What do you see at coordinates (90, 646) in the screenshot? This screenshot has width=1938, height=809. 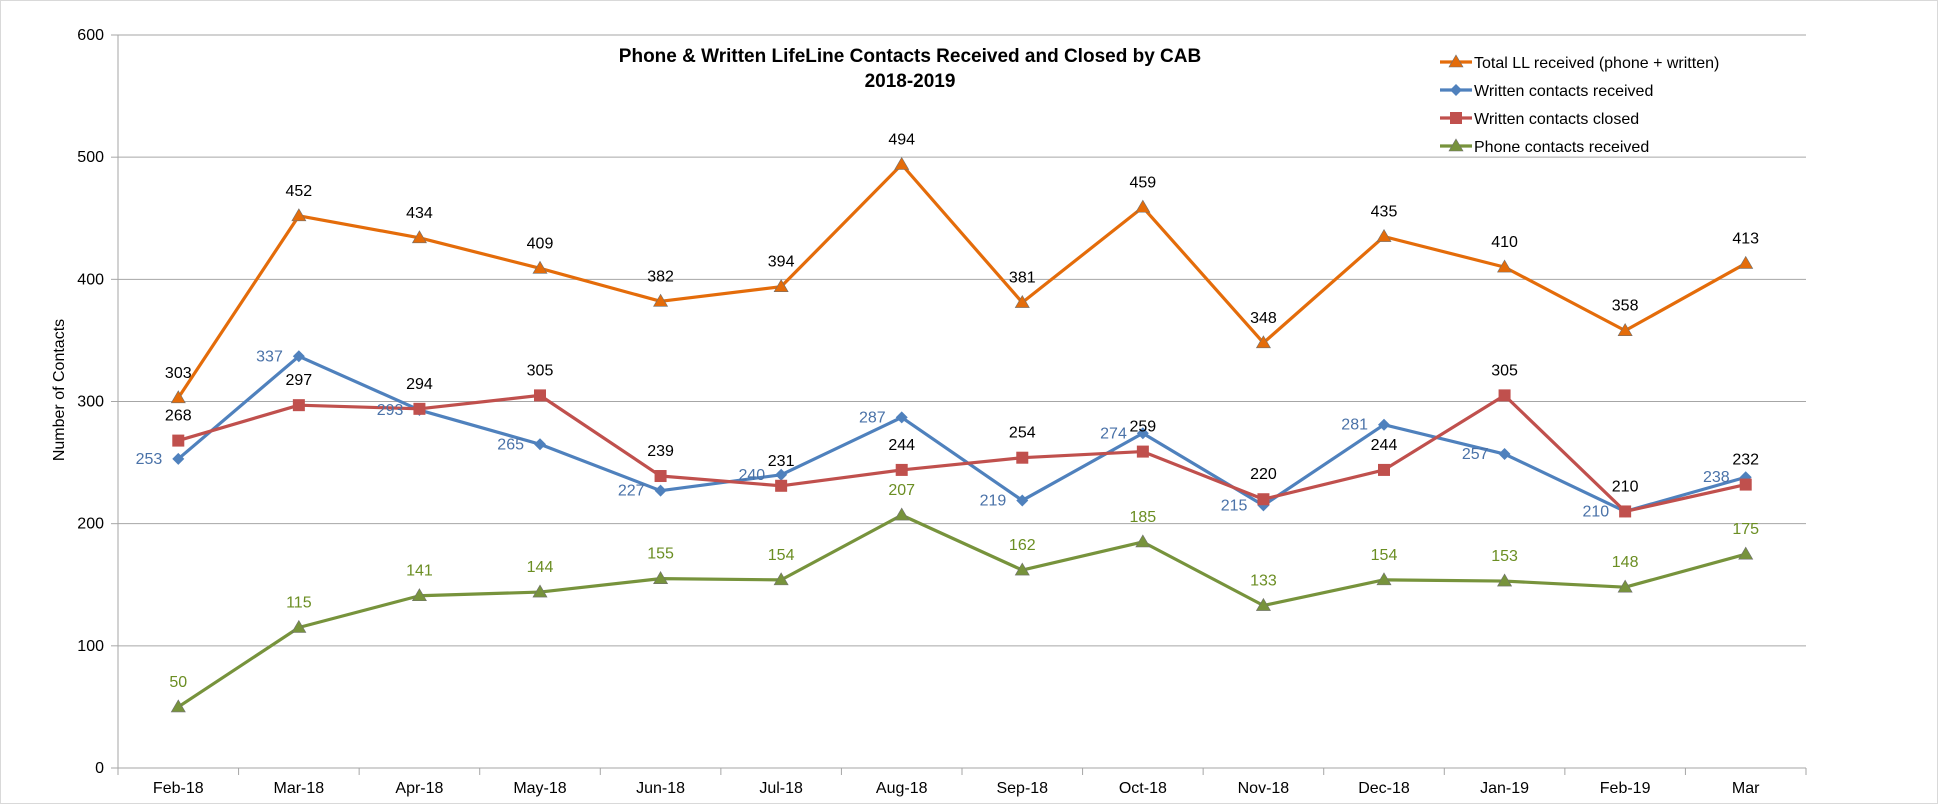 I see `y-tick-label: 100` at bounding box center [90, 646].